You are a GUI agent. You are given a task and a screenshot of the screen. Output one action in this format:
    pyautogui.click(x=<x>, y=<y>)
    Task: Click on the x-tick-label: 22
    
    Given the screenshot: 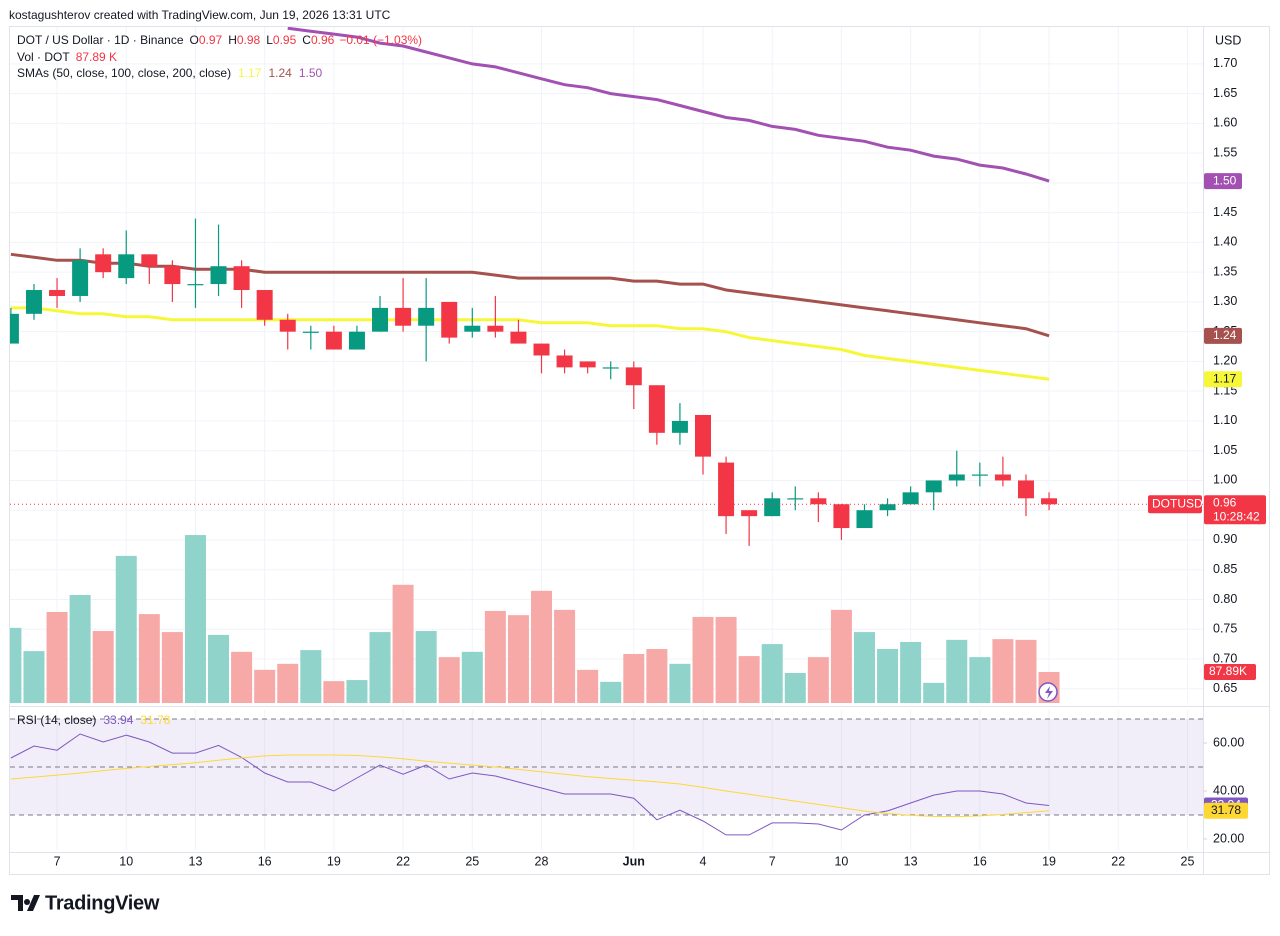 What is the action you would take?
    pyautogui.click(x=403, y=861)
    